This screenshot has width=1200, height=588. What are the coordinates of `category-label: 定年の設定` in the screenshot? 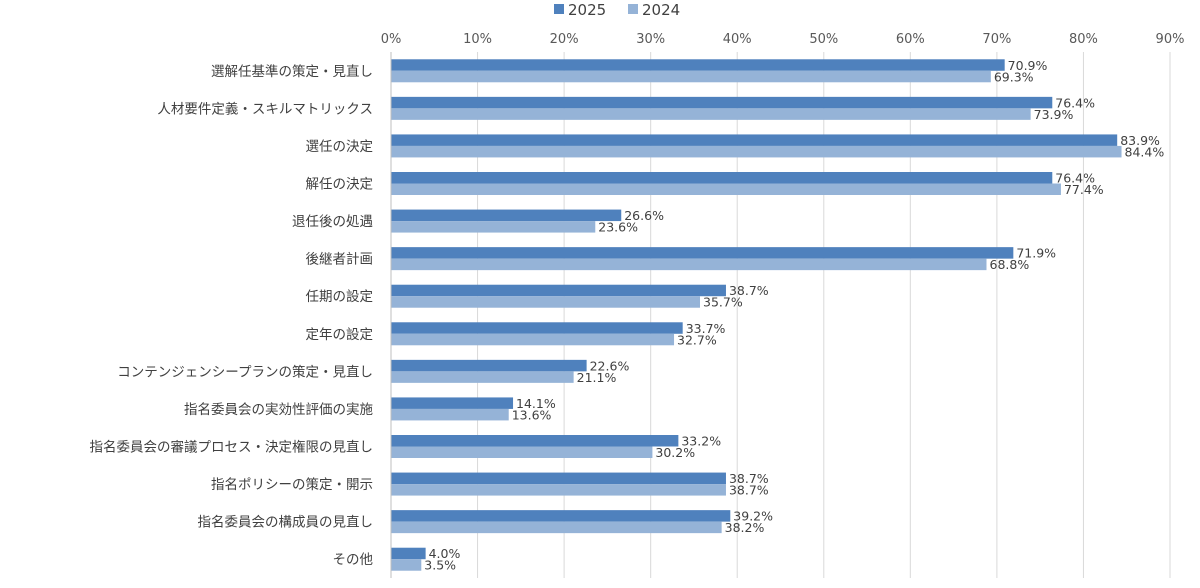 It's located at (340, 335).